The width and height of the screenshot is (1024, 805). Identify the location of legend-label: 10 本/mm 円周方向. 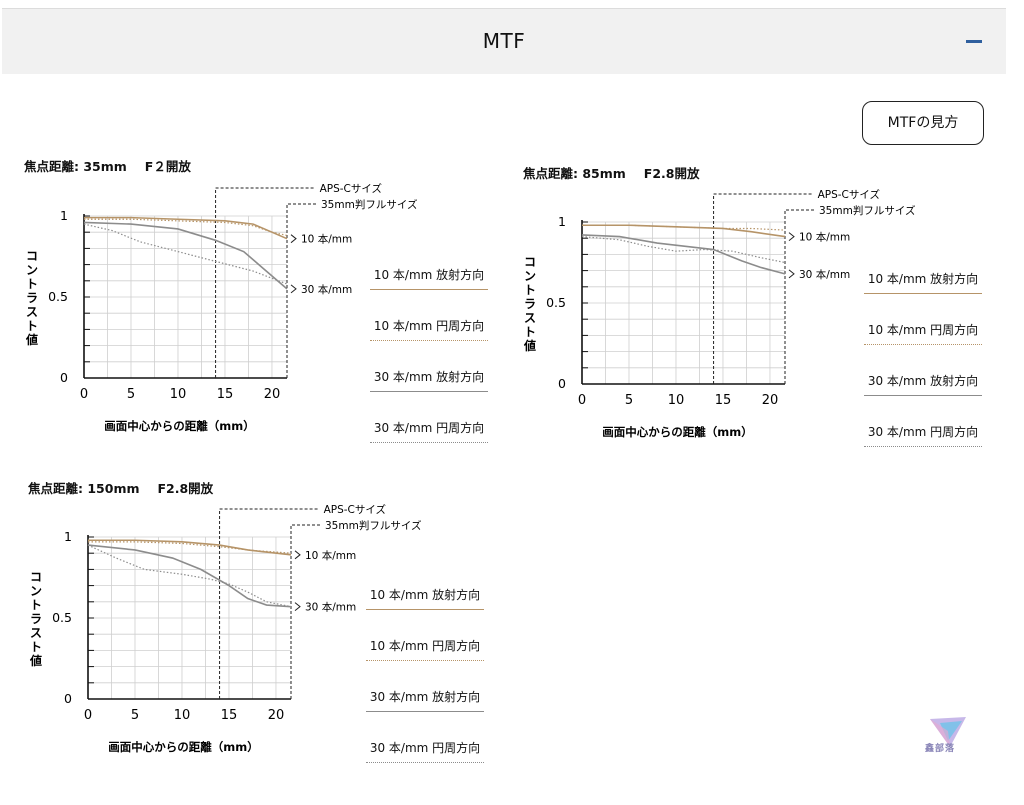
(429, 326).